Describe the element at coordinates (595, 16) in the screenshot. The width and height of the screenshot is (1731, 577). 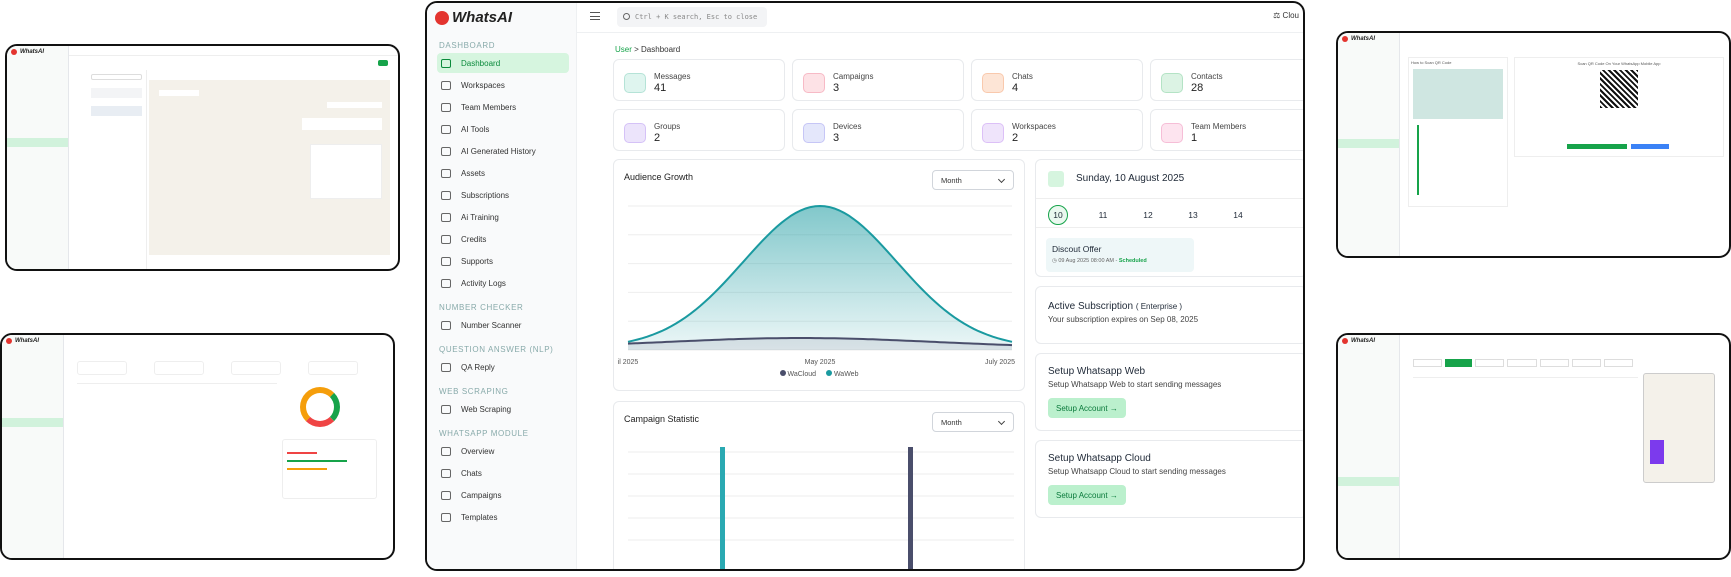
I see `menu-icon` at that location.